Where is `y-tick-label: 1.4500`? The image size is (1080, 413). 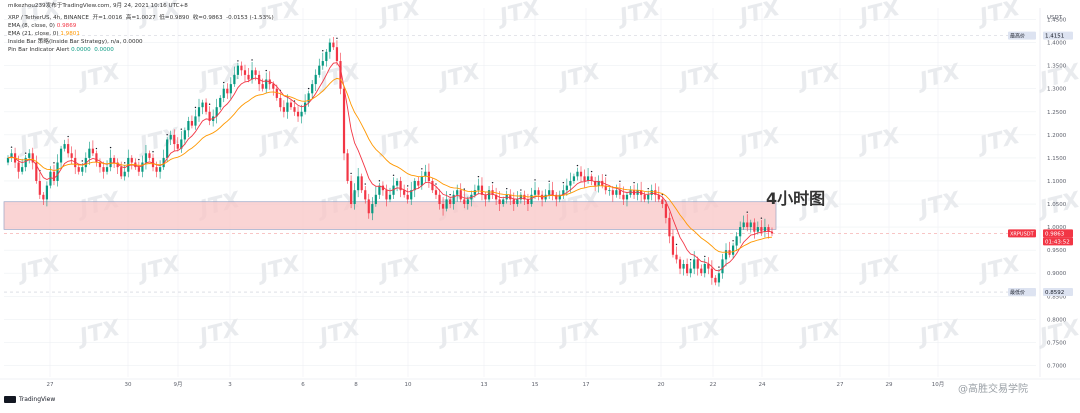 y-tick-label: 1.4500 is located at coordinates (1057, 21).